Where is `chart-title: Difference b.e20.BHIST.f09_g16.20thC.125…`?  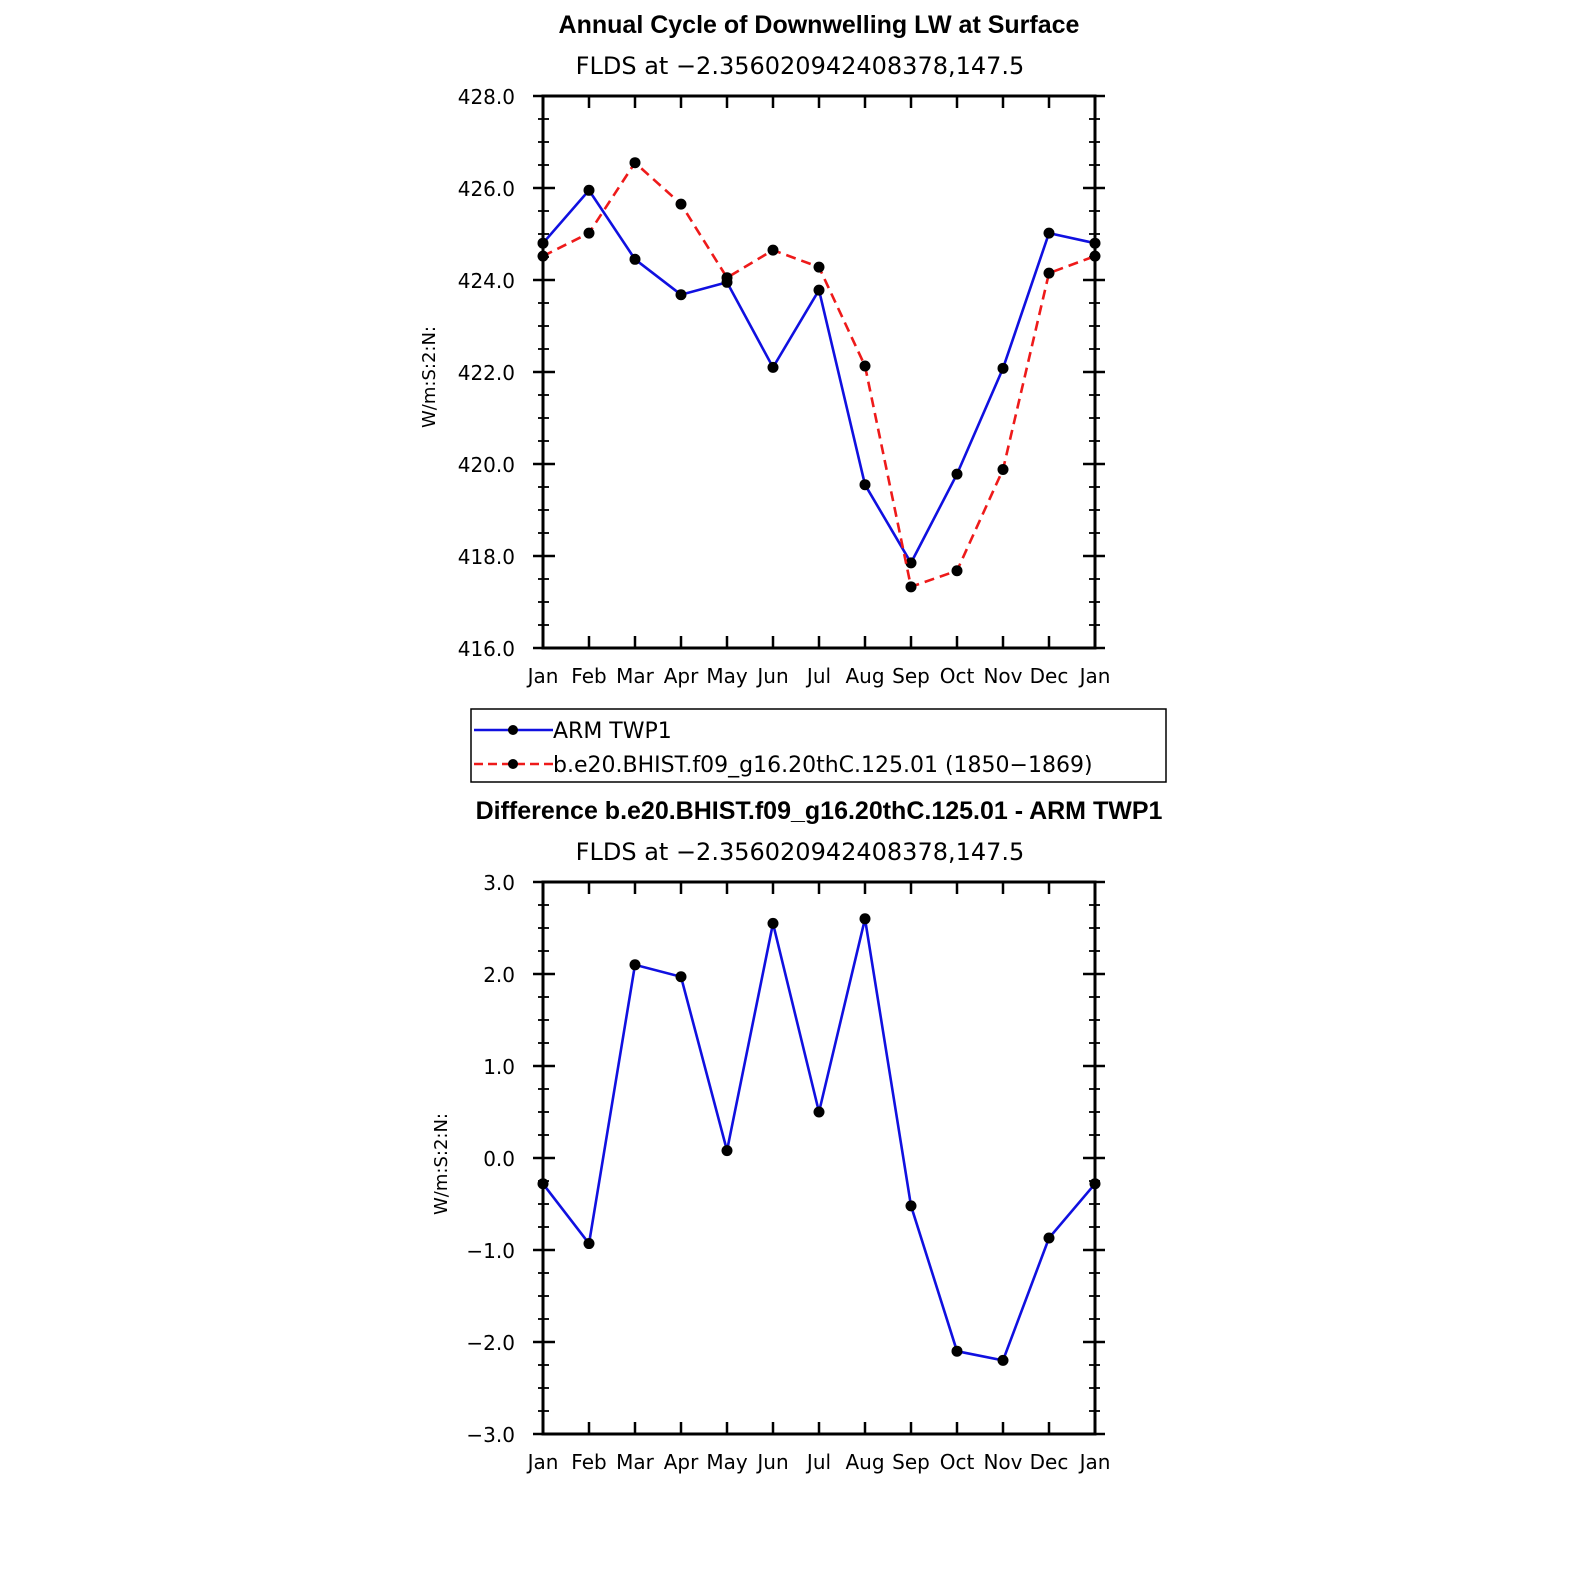
chart-title: Difference b.e20.BHIST.f09_g16.20thC.125… is located at coordinates (819, 811).